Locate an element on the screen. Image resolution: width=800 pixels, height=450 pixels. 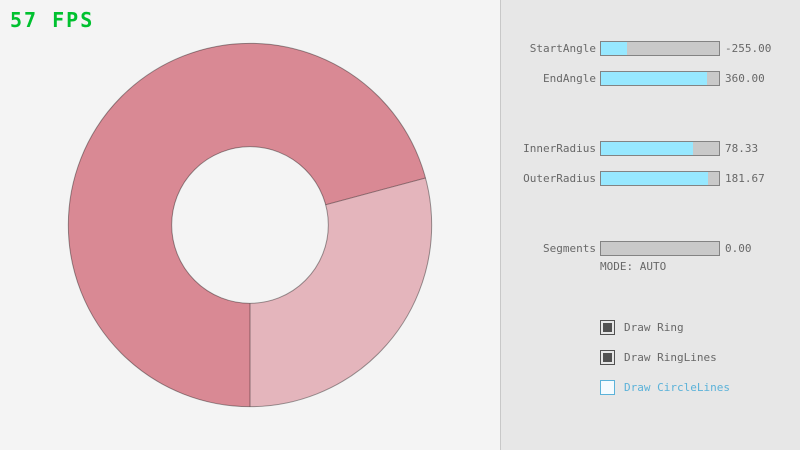
draw-ring-checkbox is located at coordinates (607, 327).